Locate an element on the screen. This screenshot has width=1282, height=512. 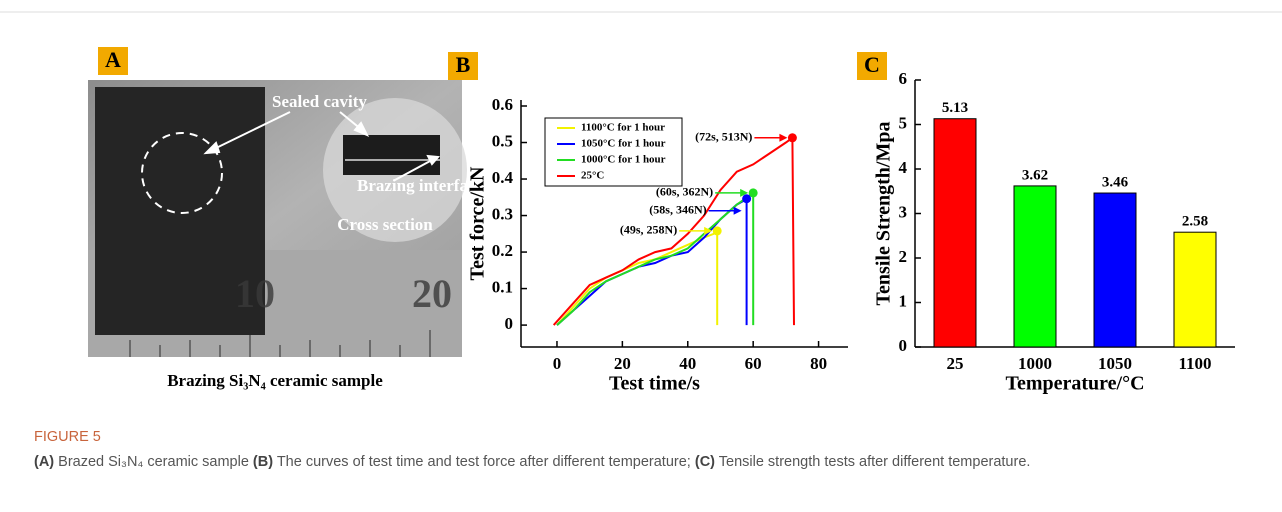
x-tick-label: 60 is located at coordinates (753, 363).